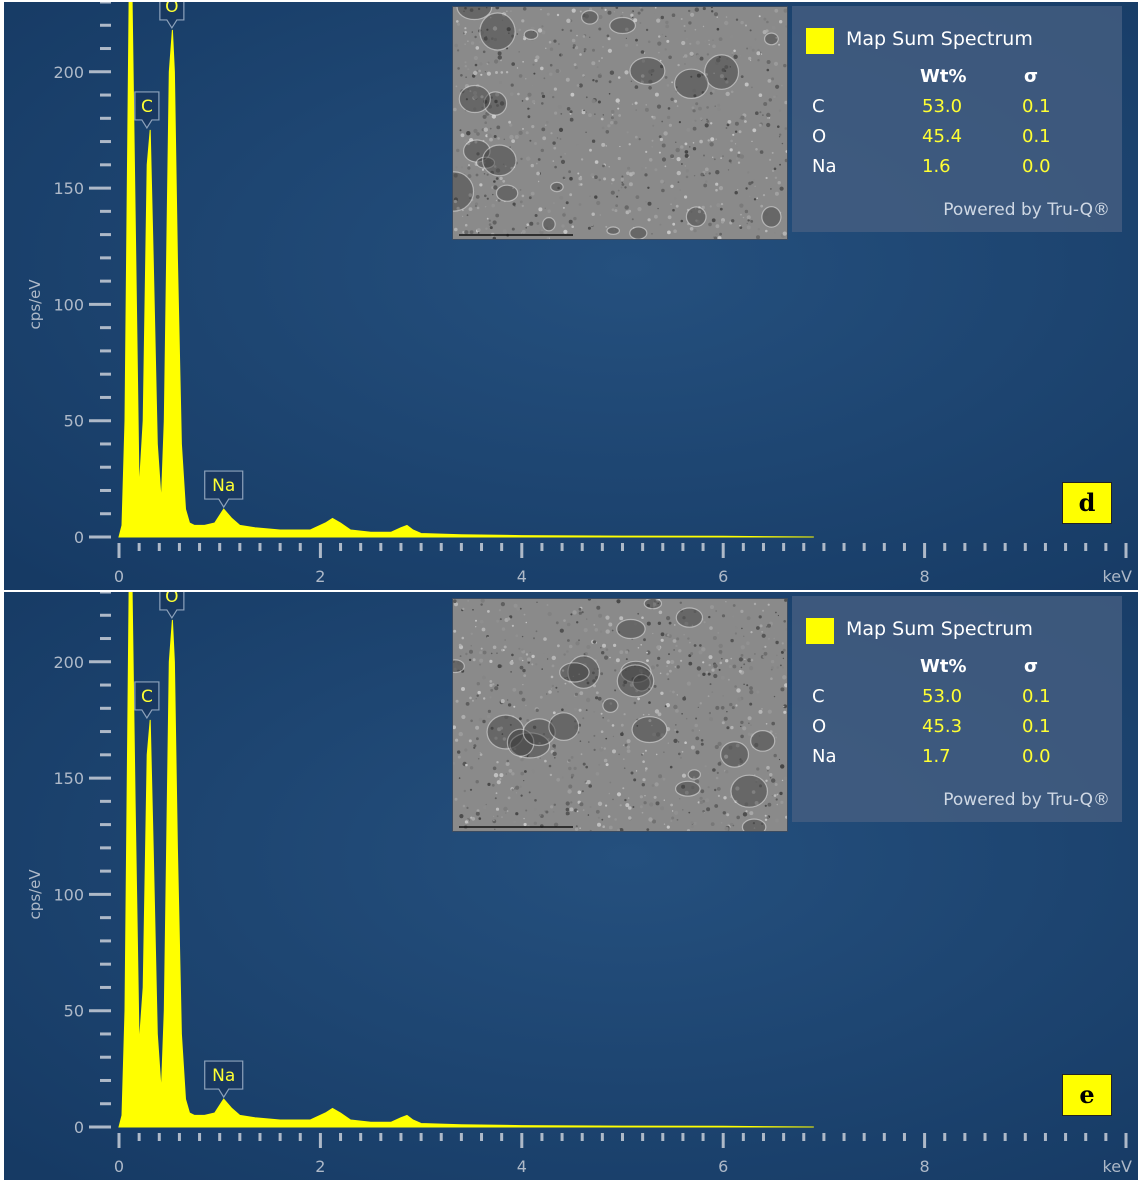 The width and height of the screenshot is (1140, 1182). Describe the element at coordinates (942, 726) in the screenshot. I see `row-wt: 45.3` at that location.